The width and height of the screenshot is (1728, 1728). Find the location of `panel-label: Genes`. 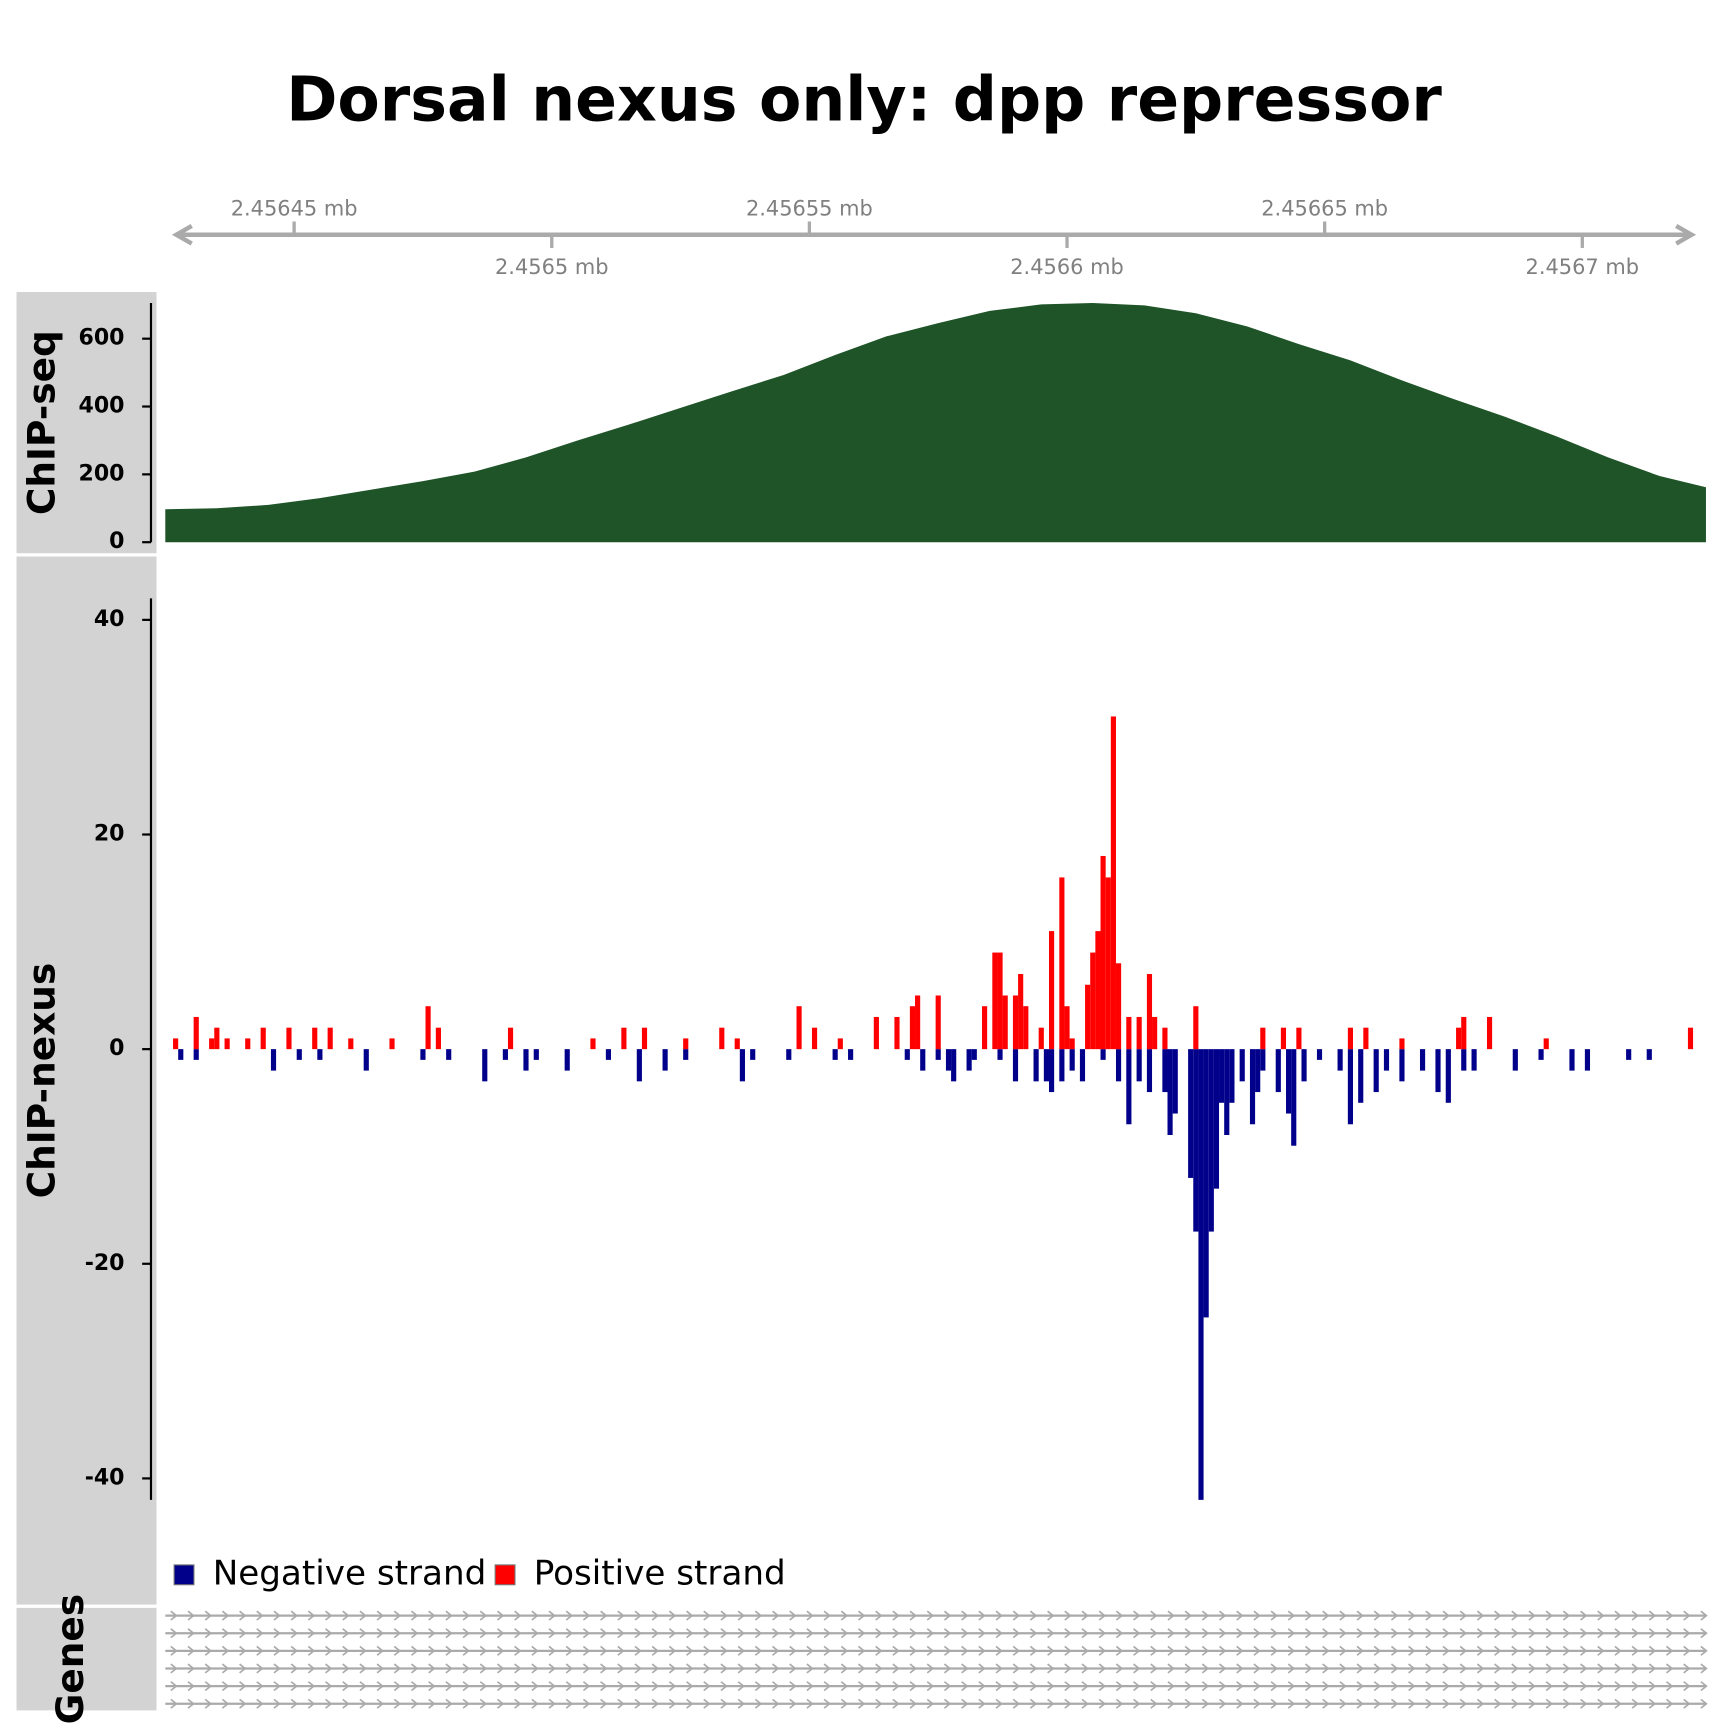

panel-label: Genes is located at coordinates (70, 1659).